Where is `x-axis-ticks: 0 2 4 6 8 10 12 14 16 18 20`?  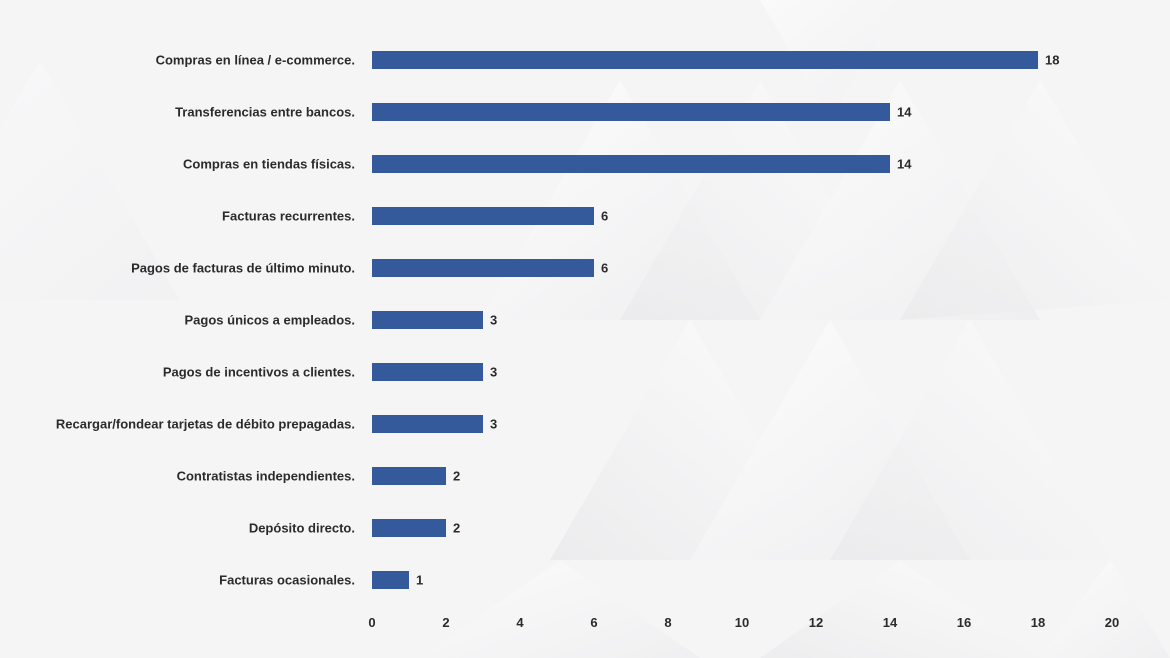 x-axis-ticks: 0 2 4 6 8 10 12 14 16 18 20 is located at coordinates (743, 622).